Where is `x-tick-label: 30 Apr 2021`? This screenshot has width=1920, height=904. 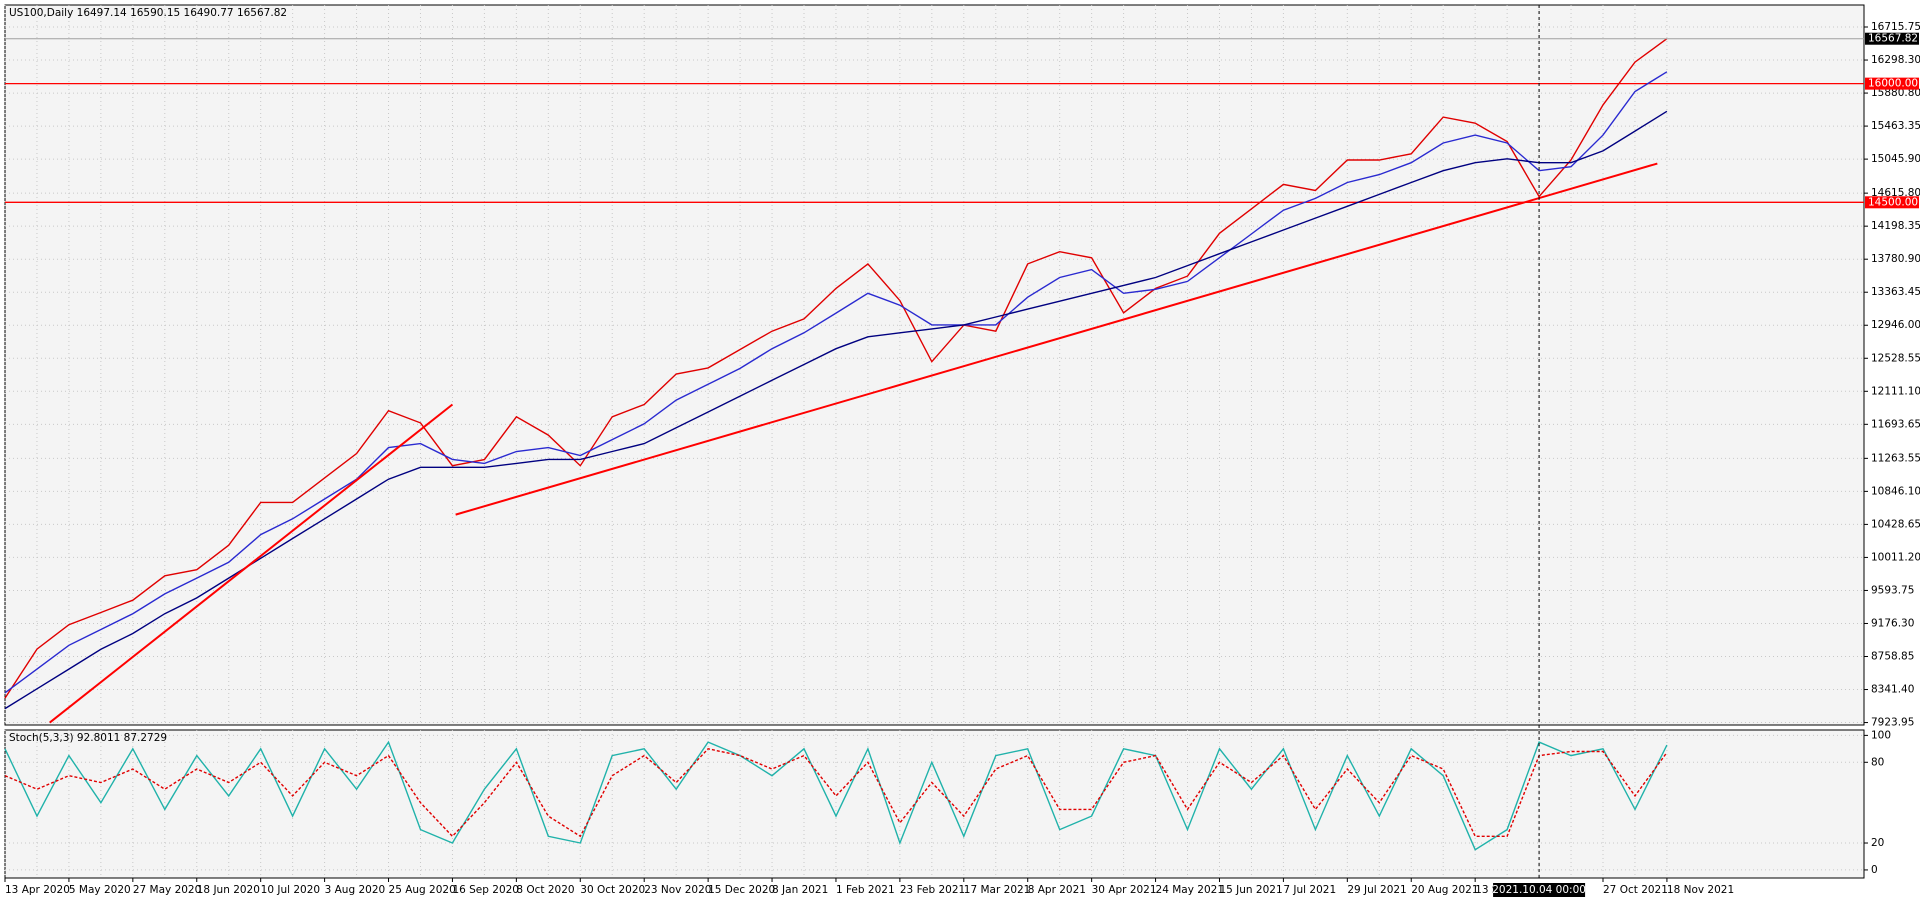 x-tick-label: 30 Apr 2021 is located at coordinates (1124, 890).